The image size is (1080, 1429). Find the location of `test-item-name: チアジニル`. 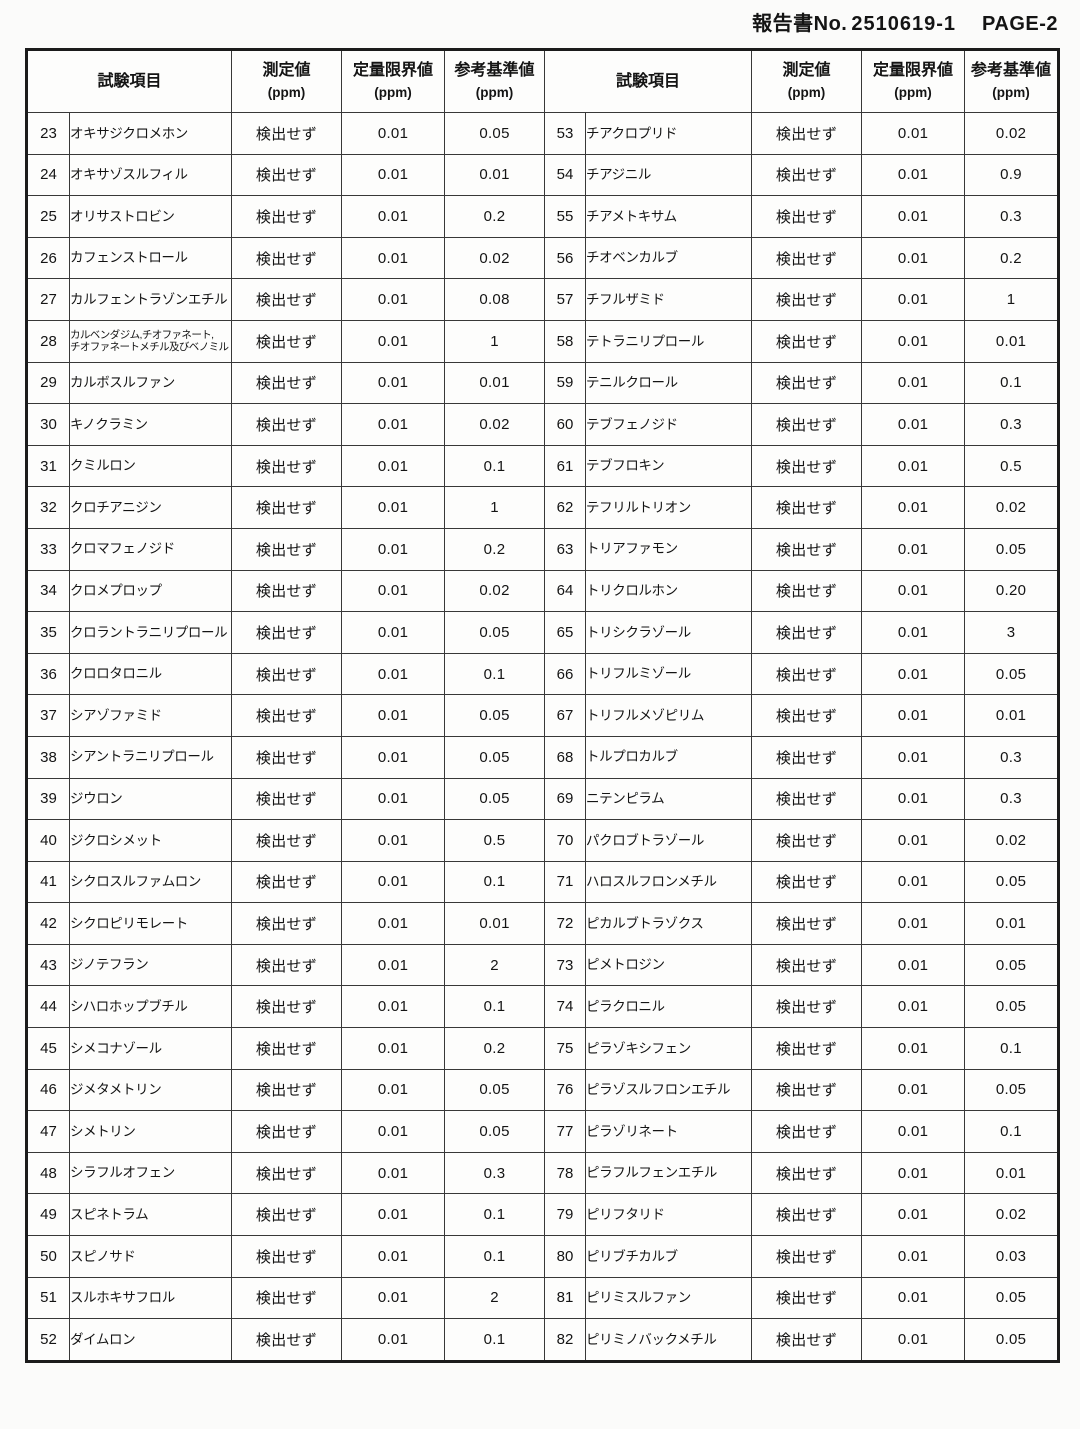

test-item-name: チアジニル is located at coordinates (669, 175).